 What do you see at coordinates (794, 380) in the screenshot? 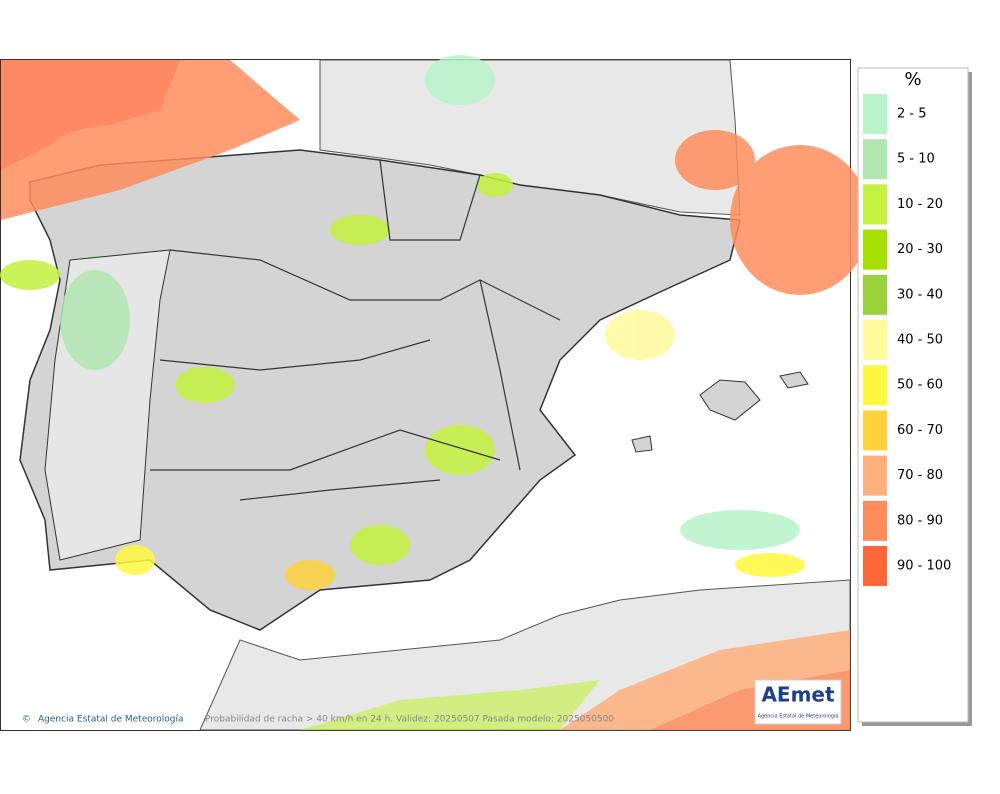
I see `menorca` at bounding box center [794, 380].